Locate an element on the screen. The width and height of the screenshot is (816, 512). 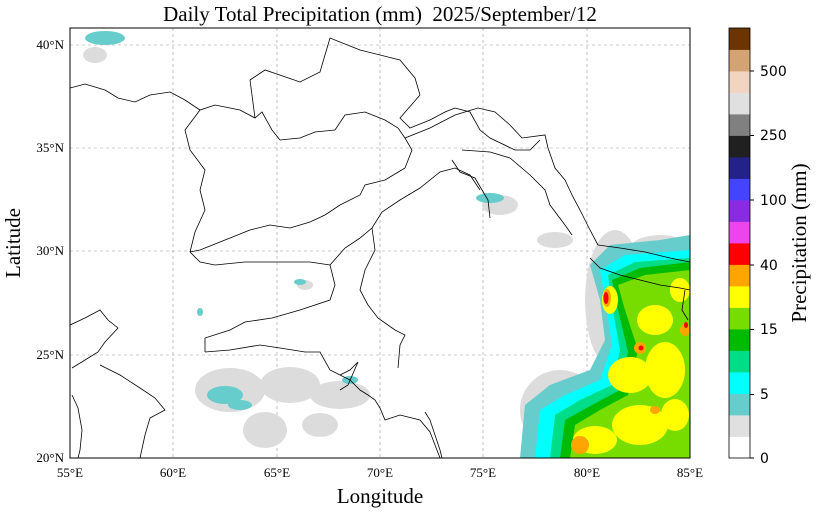
x-tick-label: 85°E is located at coordinates (690, 472).